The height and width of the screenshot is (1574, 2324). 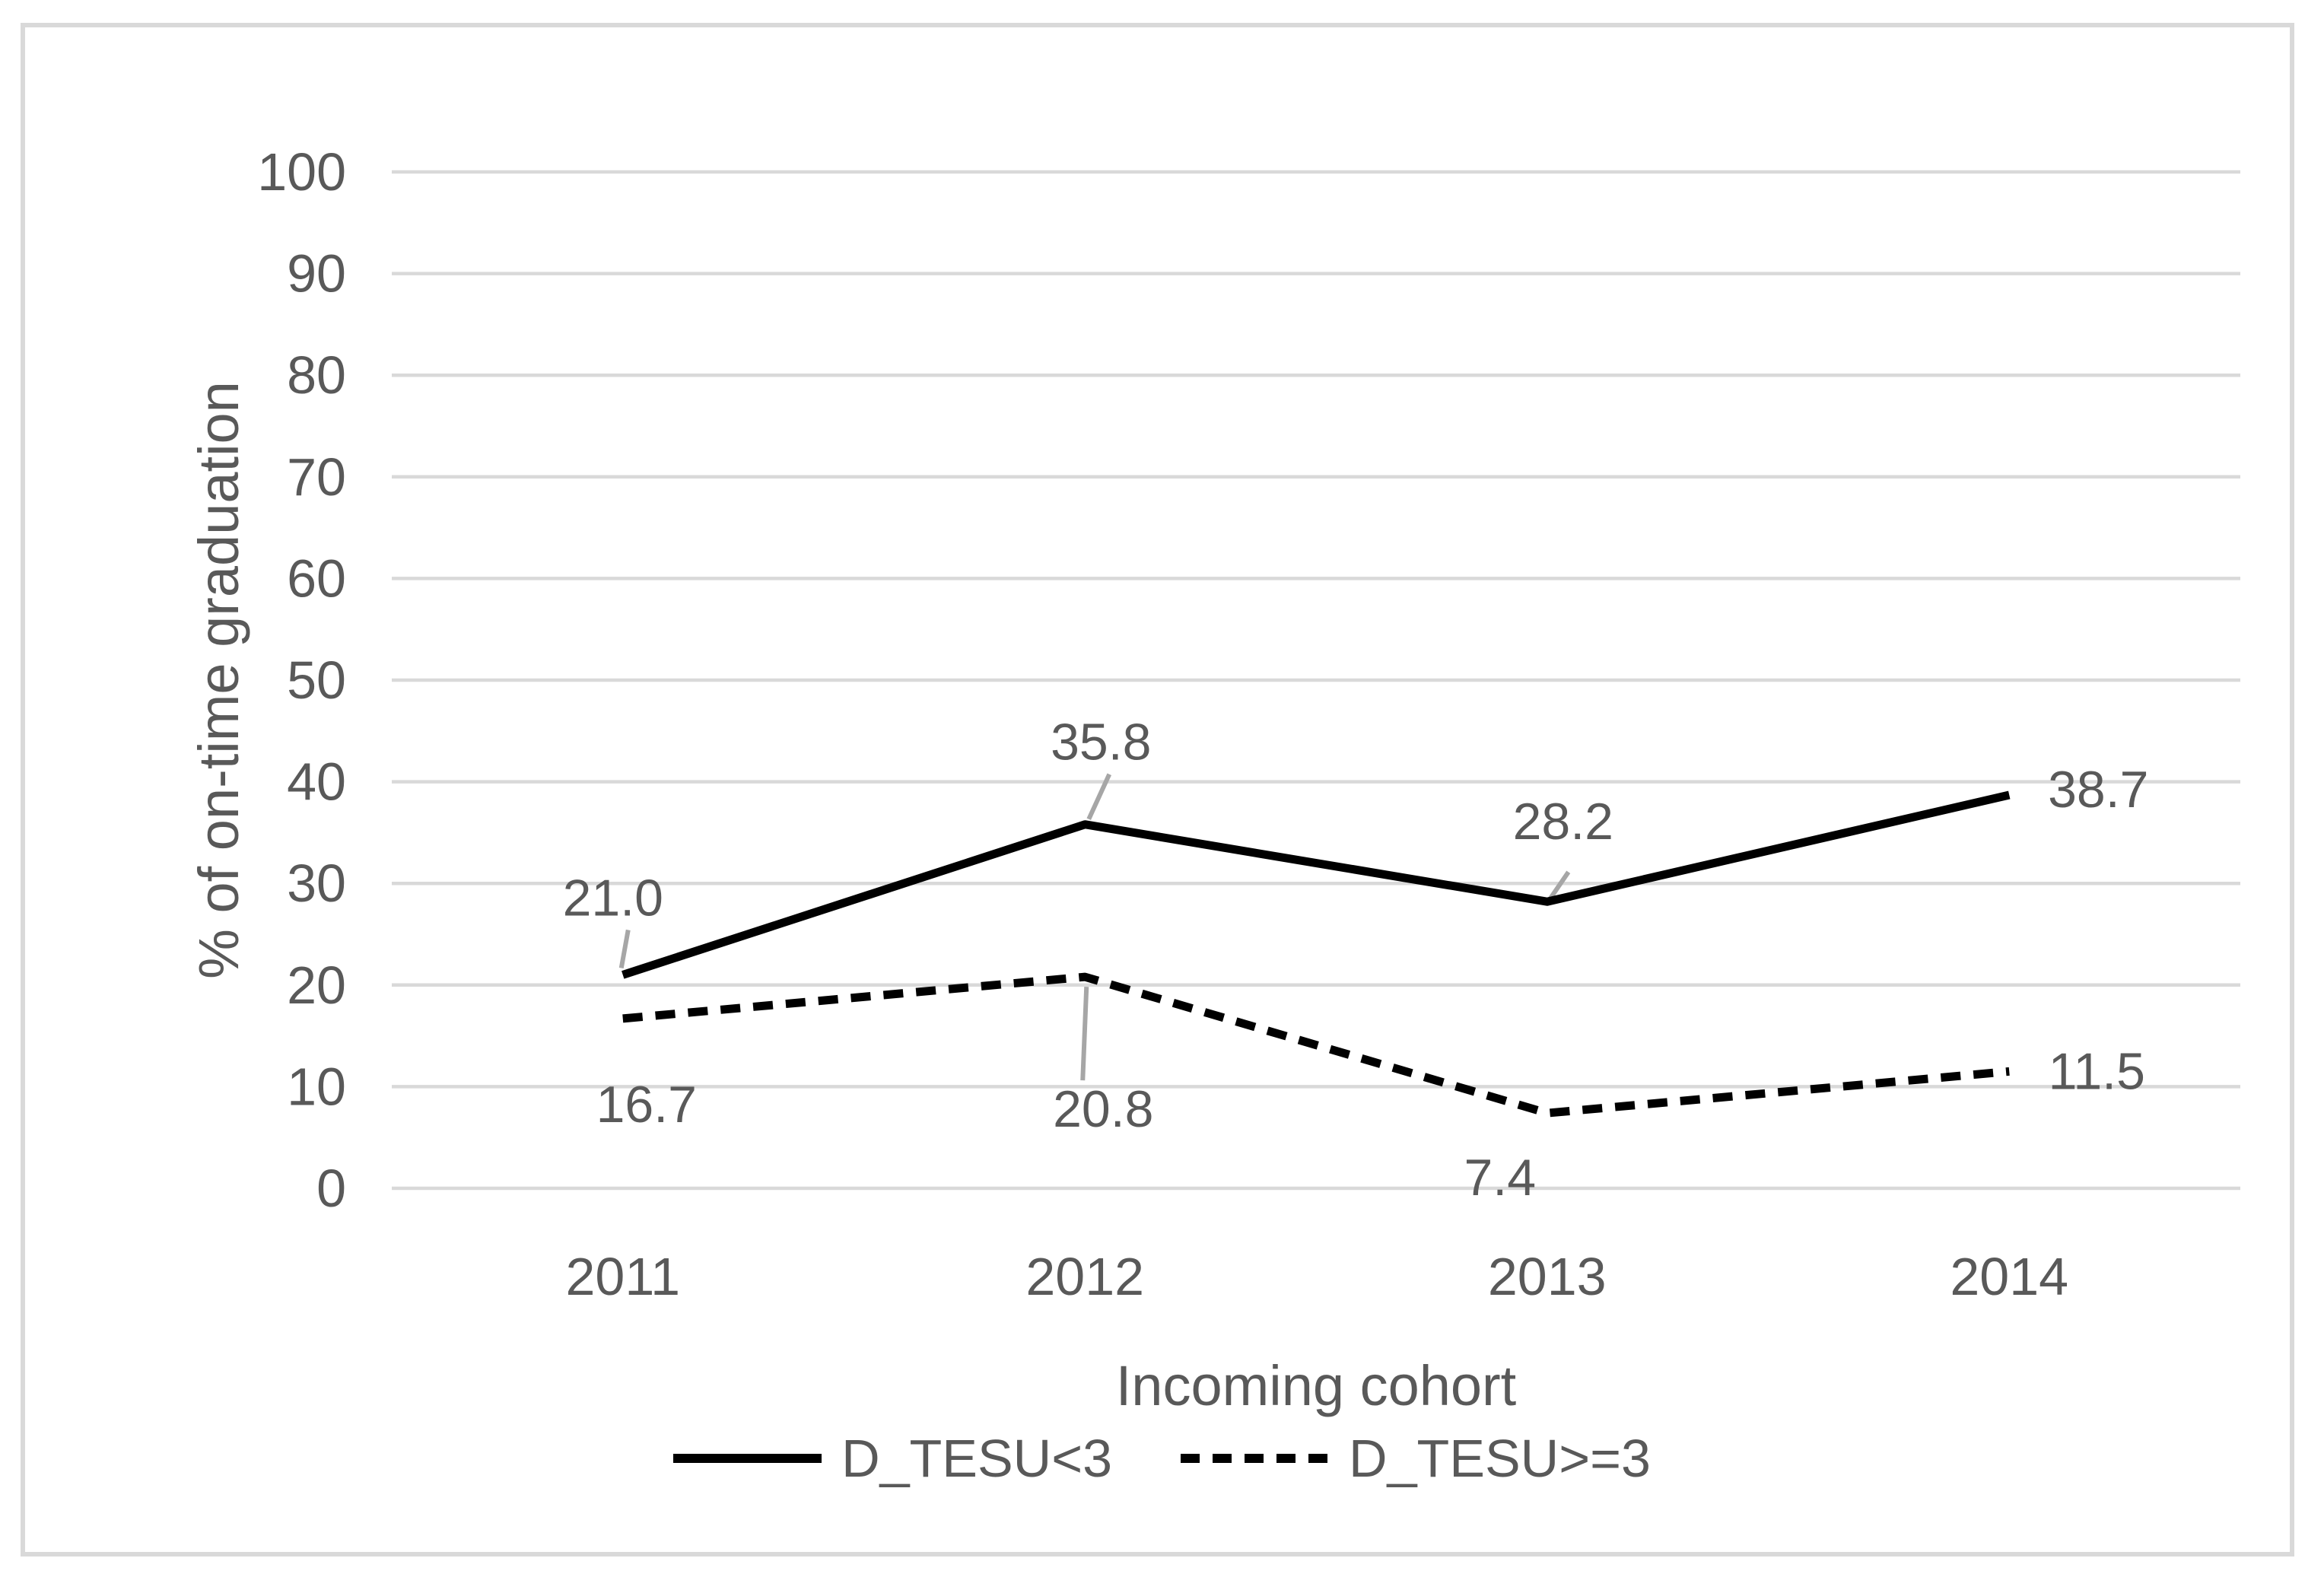 I want to click on x-tick-label-2011: 2011, so click(x=622, y=1276).